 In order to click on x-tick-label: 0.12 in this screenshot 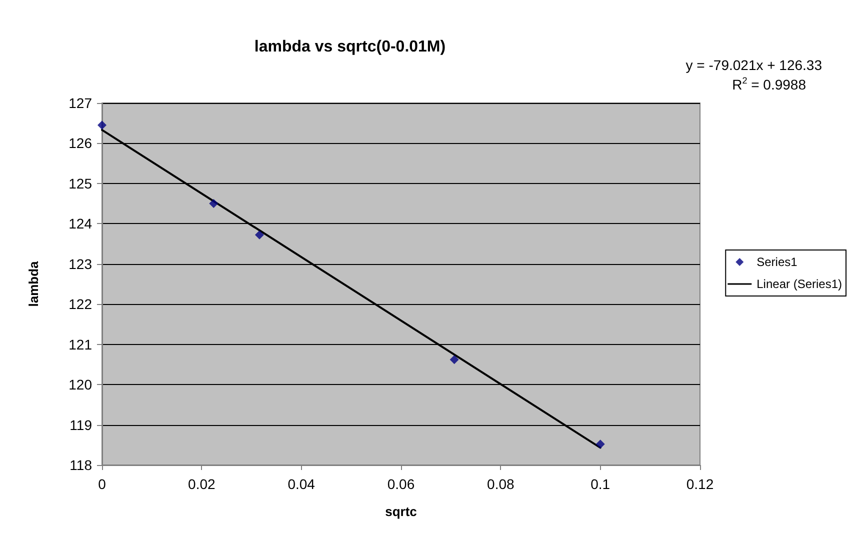, I will do `click(700, 484)`.